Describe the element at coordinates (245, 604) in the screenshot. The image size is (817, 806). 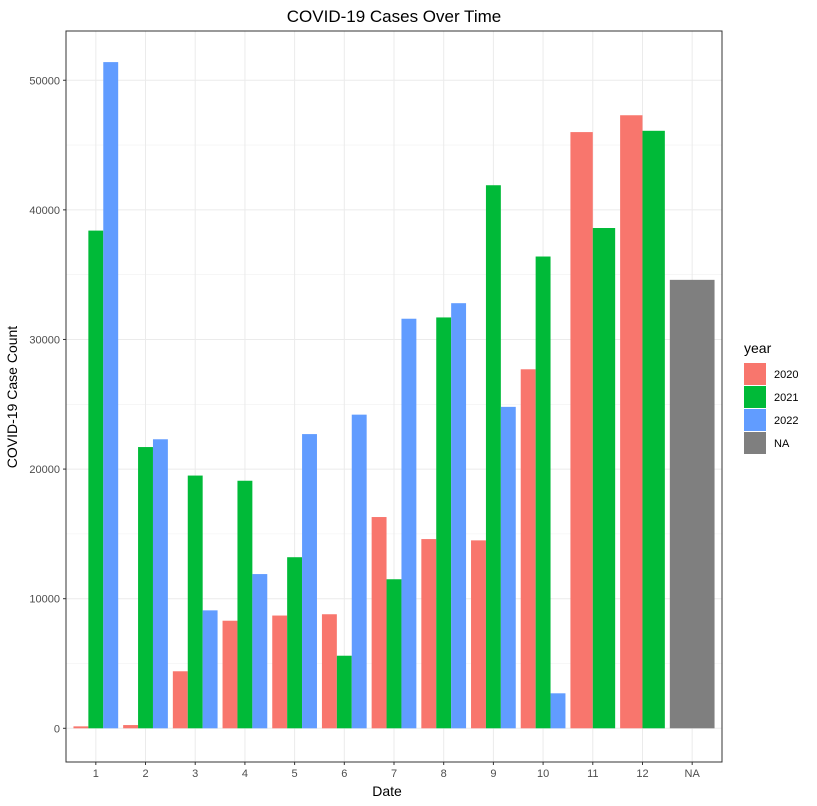
I see `bar-4-2021` at that location.